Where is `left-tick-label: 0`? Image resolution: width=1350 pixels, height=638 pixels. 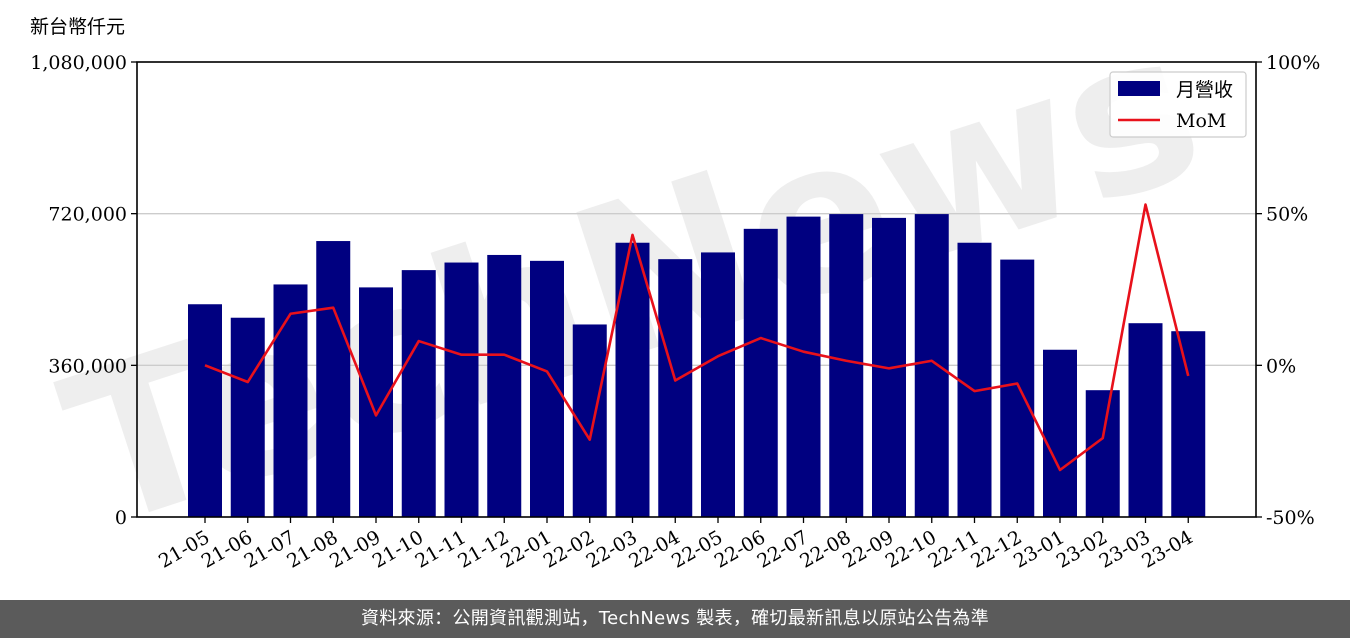 left-tick-label: 0 is located at coordinates (121, 518).